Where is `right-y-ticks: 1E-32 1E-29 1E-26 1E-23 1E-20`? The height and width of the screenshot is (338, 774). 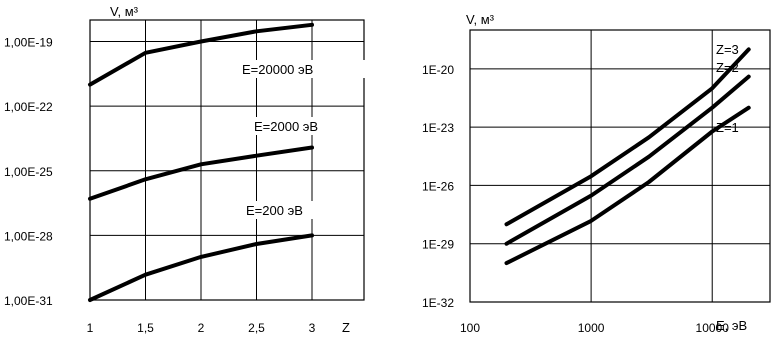 right-y-ticks: 1E-32 1E-29 1E-26 1E-23 1E-20 is located at coordinates (438, 186).